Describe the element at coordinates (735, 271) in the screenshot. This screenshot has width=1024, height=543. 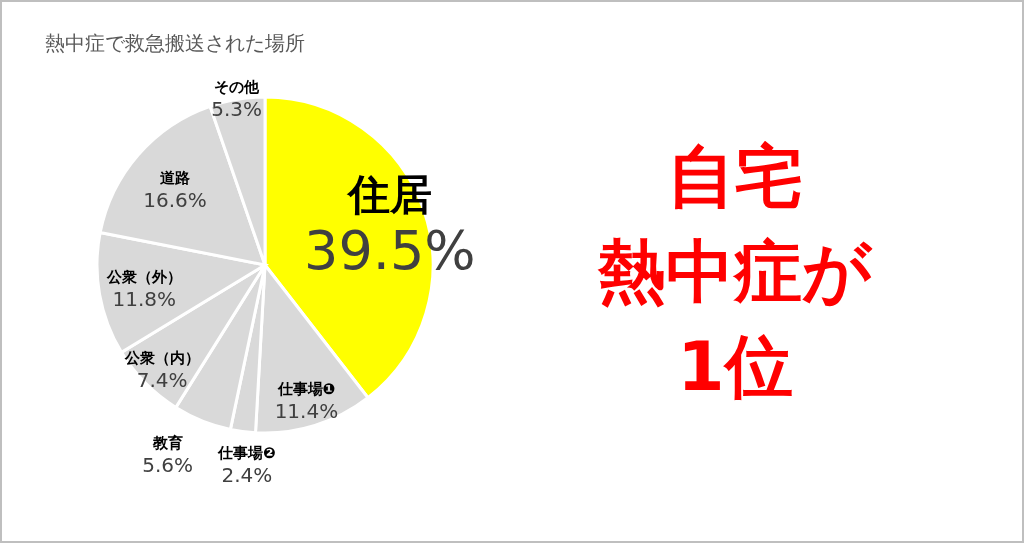
I see `text: 熱中症が` at that location.